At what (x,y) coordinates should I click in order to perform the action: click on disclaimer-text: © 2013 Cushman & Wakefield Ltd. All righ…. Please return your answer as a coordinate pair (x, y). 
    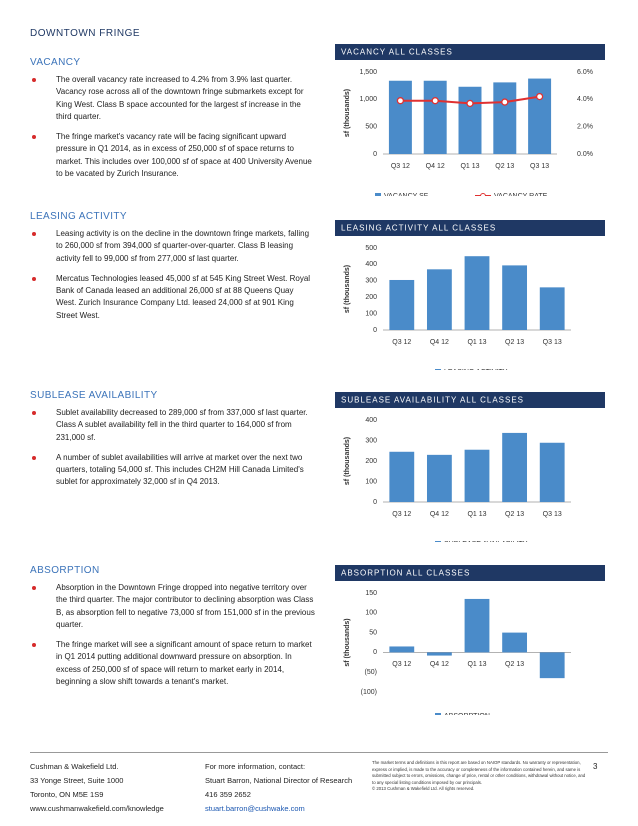
    Looking at the image, I should click on (423, 789).